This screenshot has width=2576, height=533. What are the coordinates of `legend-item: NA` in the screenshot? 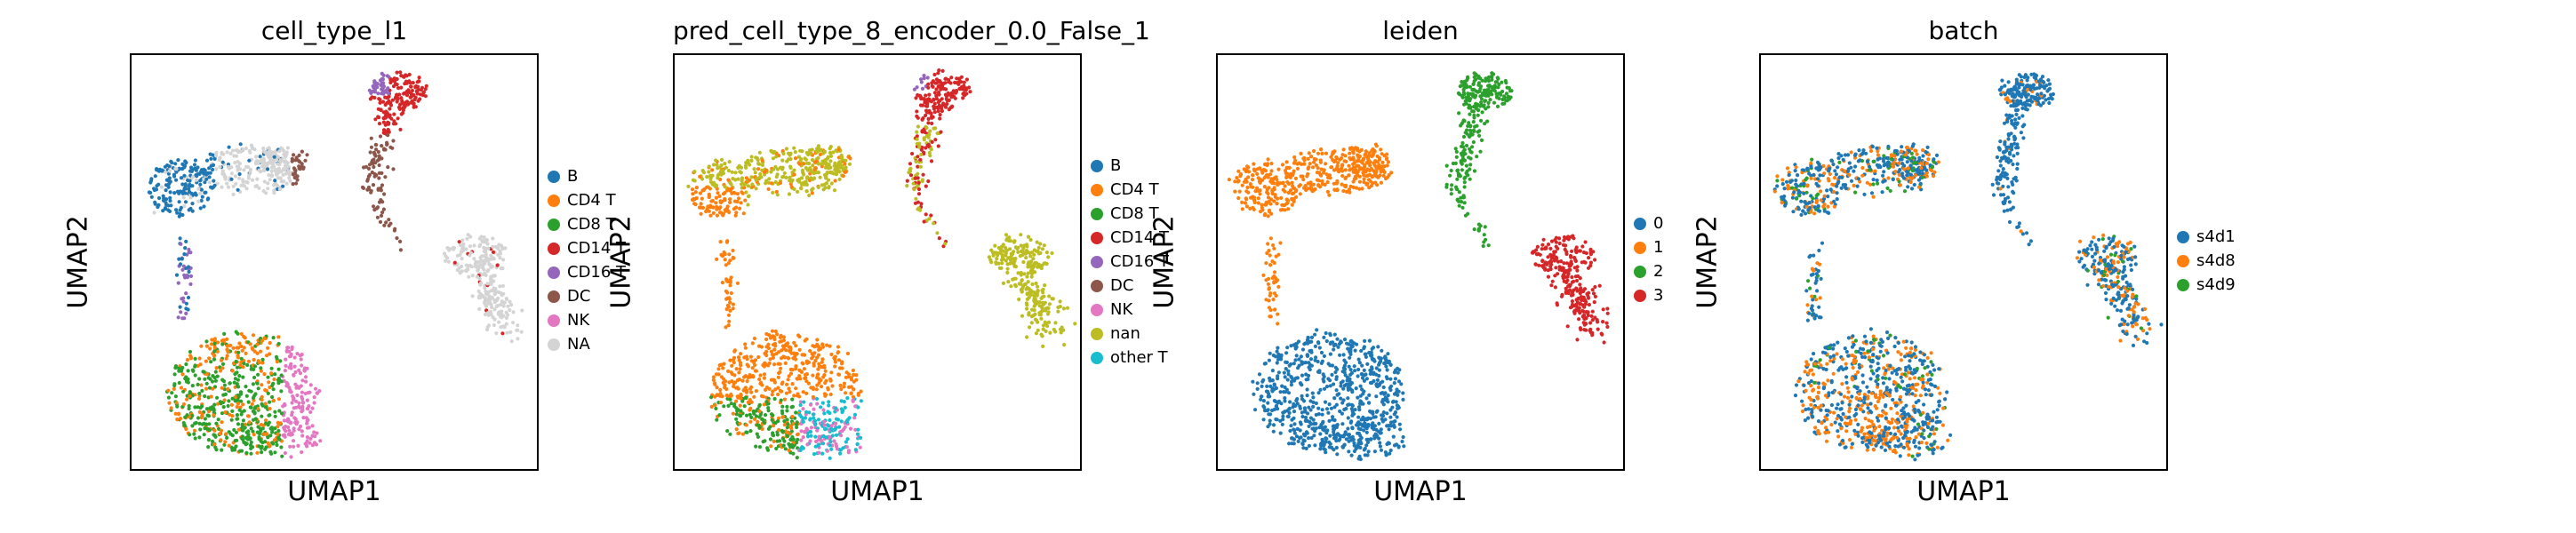 It's located at (587, 344).